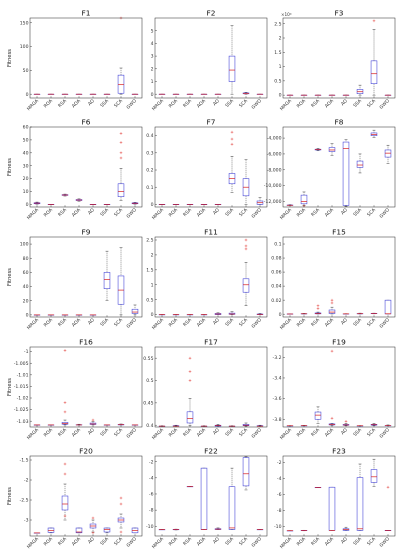  Describe the element at coordinates (304, 314) in the screenshot. I see `box-ROA` at that location.